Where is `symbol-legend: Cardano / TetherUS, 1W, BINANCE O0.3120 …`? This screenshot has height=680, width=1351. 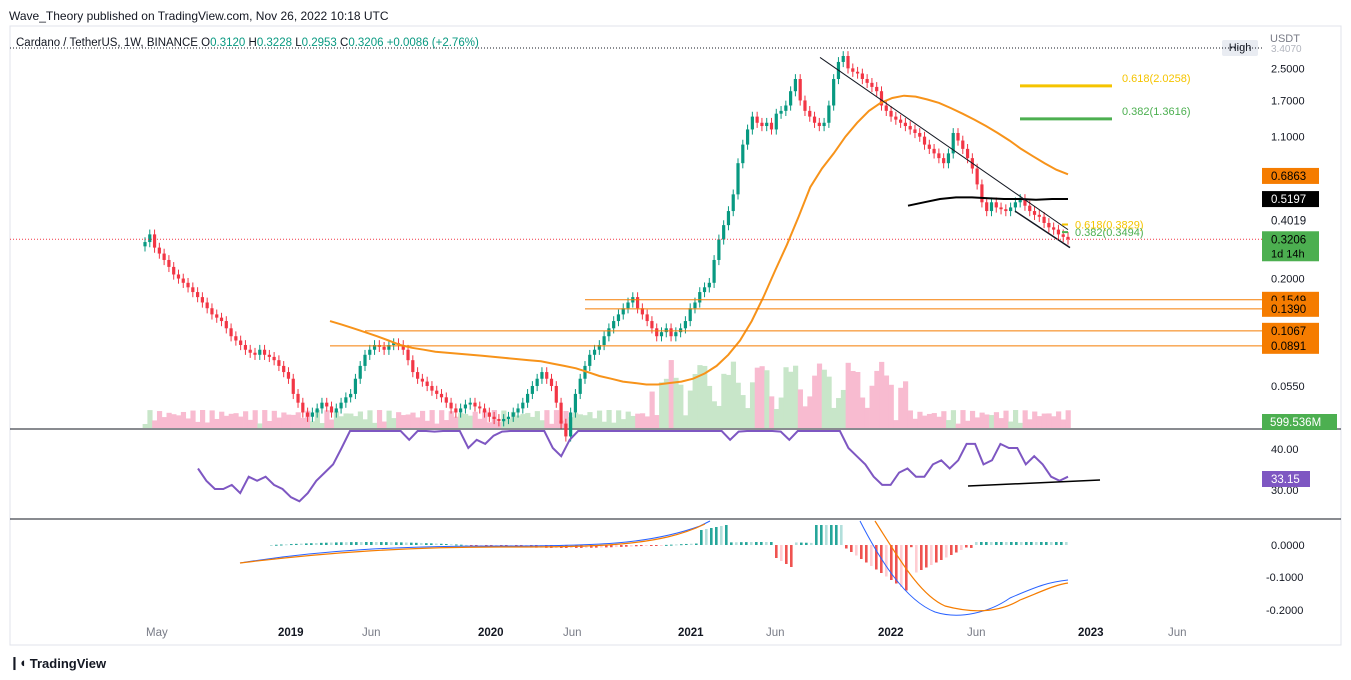
symbol-legend: Cardano / TetherUS, 1W, BINANCE O0.3120 … is located at coordinates (247, 43).